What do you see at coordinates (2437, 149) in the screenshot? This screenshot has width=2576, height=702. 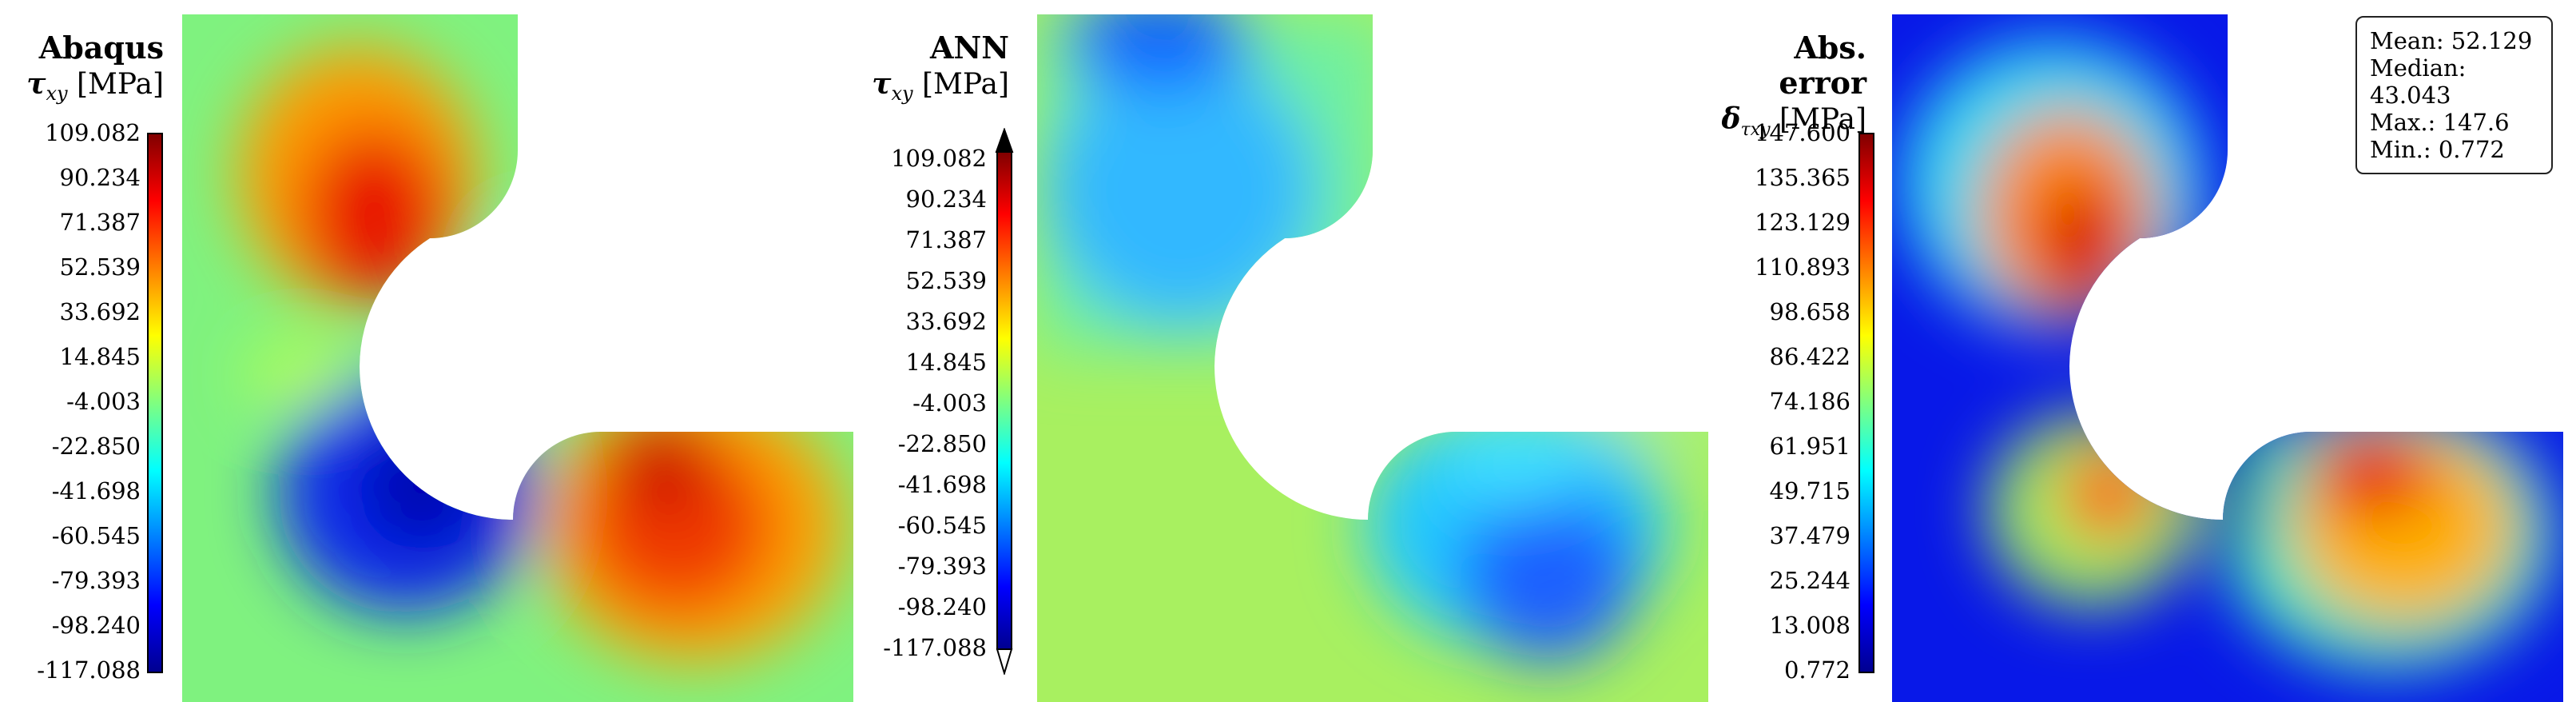 I see `stat-min: Min.: 0.772` at bounding box center [2437, 149].